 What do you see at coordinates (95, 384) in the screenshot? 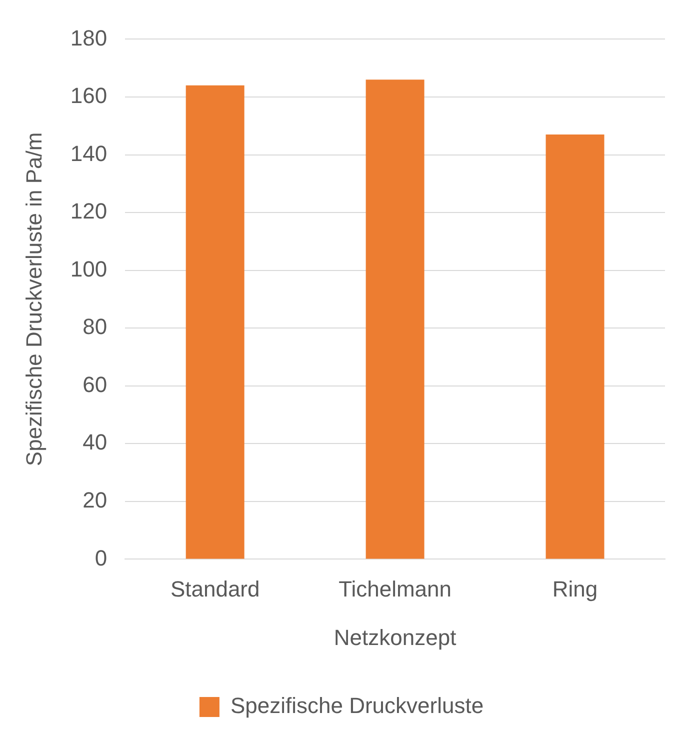
I see `y-tick-label: 60` at bounding box center [95, 384].